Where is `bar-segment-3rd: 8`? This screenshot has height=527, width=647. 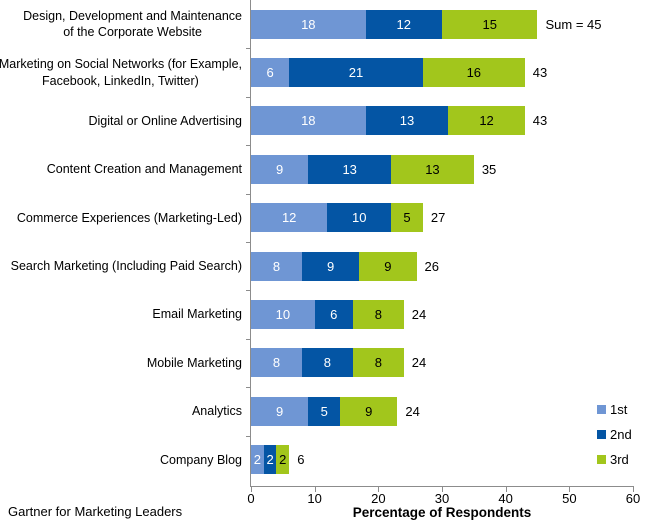
bar-segment-3rd: 8 is located at coordinates (378, 315).